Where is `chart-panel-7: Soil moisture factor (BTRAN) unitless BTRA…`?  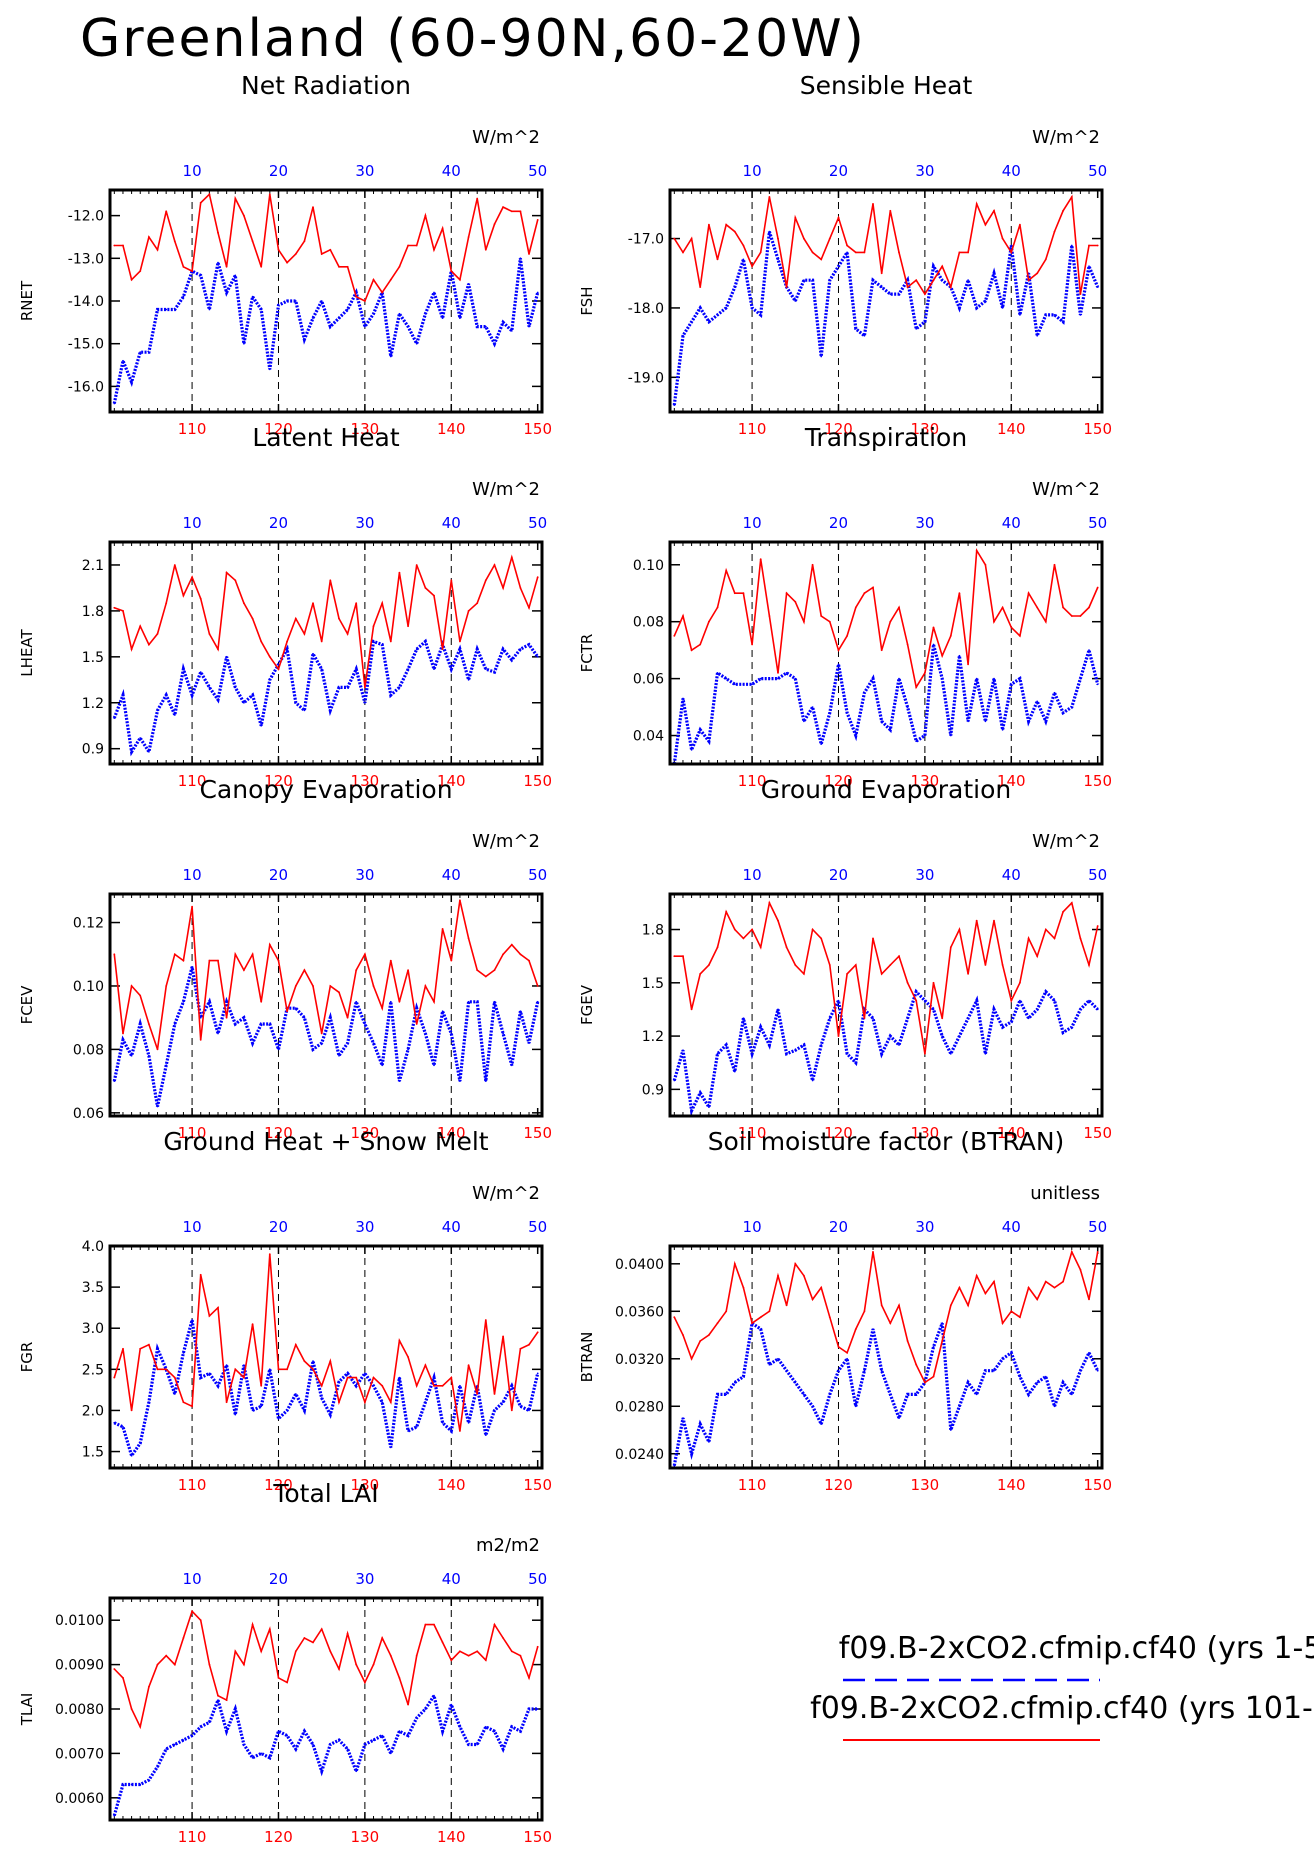
chart-panel-7: Soil moisture factor (BTRAN) unitless BTRA… is located at coordinates (845, 1310).